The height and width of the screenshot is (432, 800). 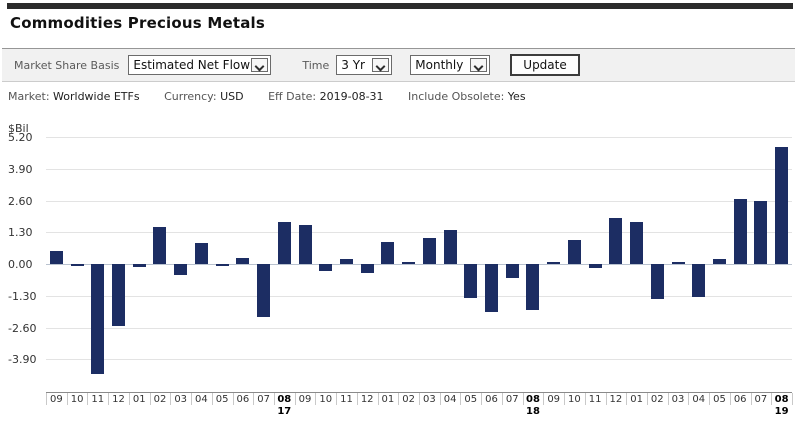 What do you see at coordinates (20, 201) in the screenshot?
I see `y-axis-tick-label: 2.60` at bounding box center [20, 201].